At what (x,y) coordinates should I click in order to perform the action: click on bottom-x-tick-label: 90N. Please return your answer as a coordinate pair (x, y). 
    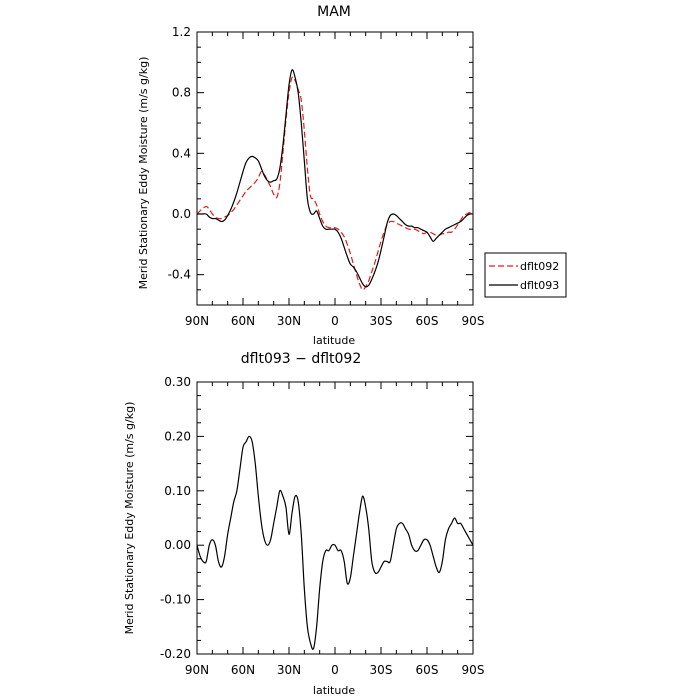
    Looking at the image, I should click on (197, 670).